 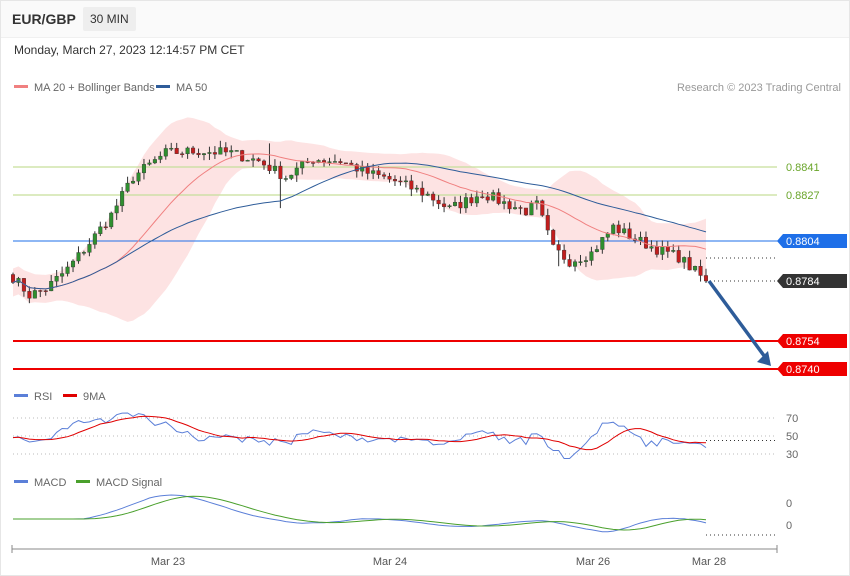 What do you see at coordinates (129, 483) in the screenshot?
I see `macd-legend-label-1: MACD Signal` at bounding box center [129, 483].